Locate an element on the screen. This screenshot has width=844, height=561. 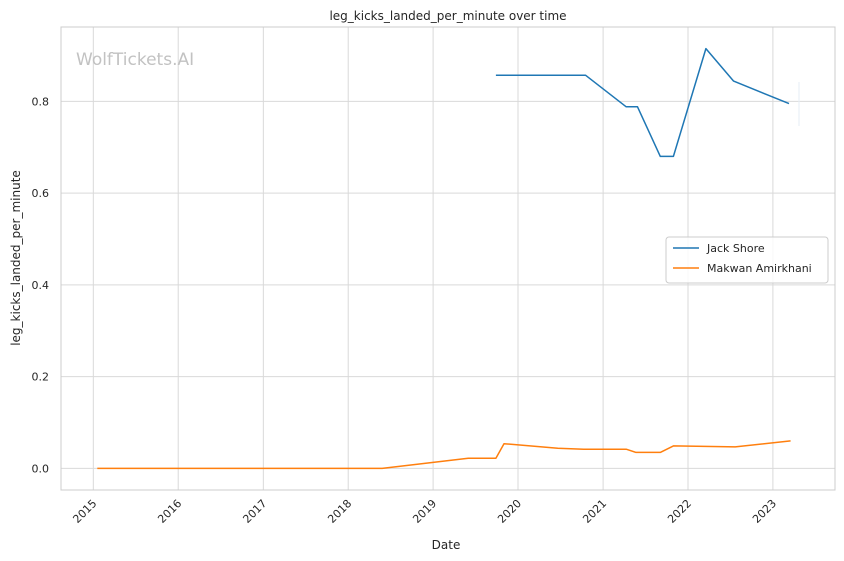
series-line-jack-shore is located at coordinates (642, 102).